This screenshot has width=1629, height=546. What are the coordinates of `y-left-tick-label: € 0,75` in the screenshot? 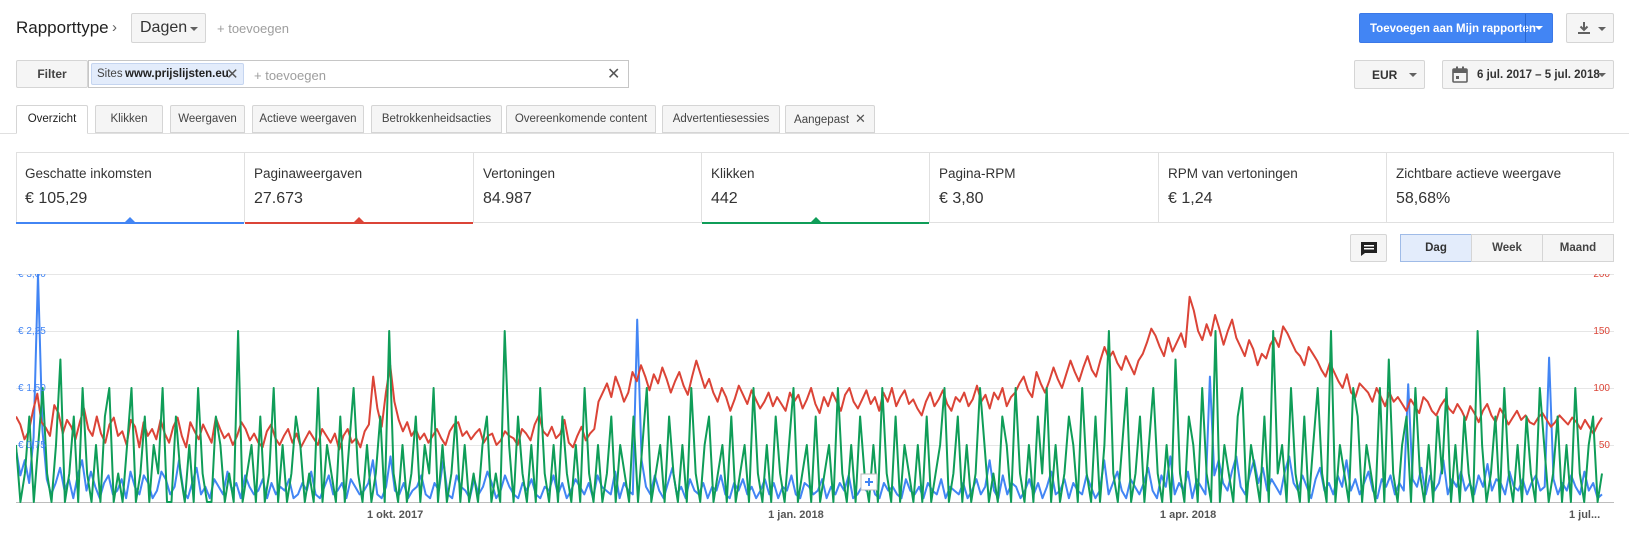 It's located at (32, 445).